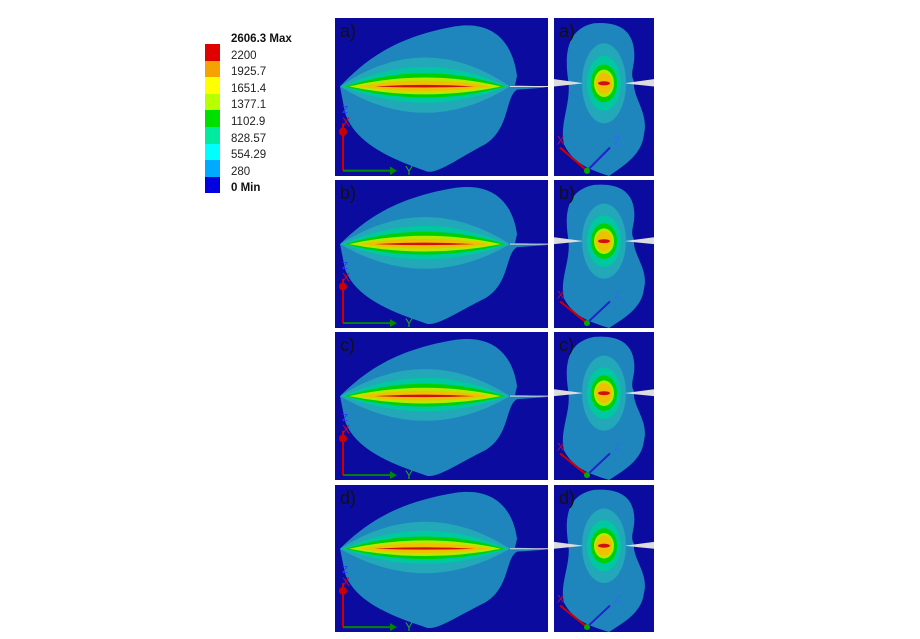 This screenshot has height=639, width=920. I want to click on contour-panel-front-3: X Z c), so click(604, 406).